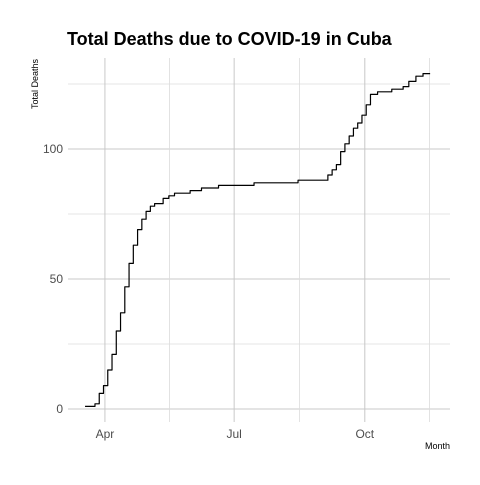  What do you see at coordinates (437, 446) in the screenshot?
I see `x-axis-label: Month` at bounding box center [437, 446].